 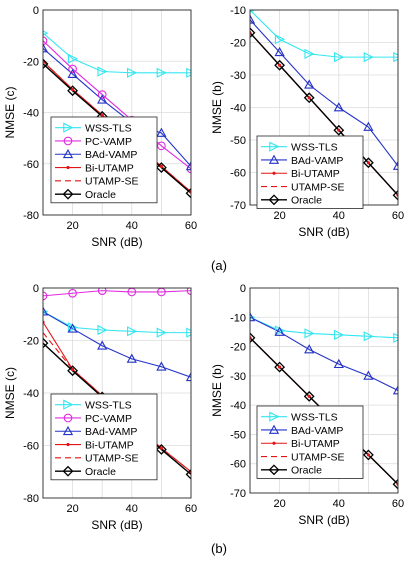 What do you see at coordinates (31, 394) in the screenshot?
I see `y-tick-label: -40` at bounding box center [31, 394].